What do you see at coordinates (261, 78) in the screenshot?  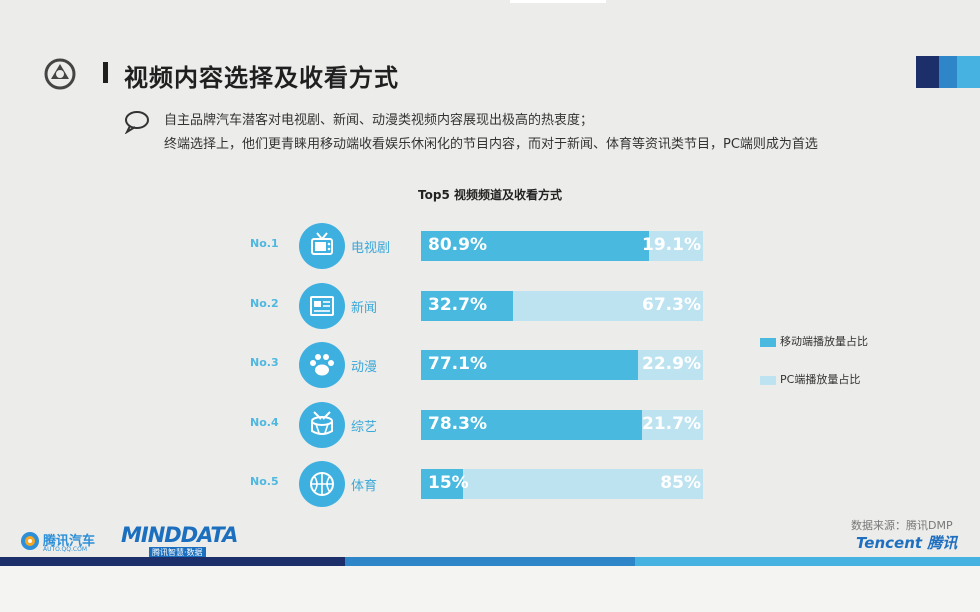 I see `page-title: 视频内容选择及收看方式` at bounding box center [261, 78].